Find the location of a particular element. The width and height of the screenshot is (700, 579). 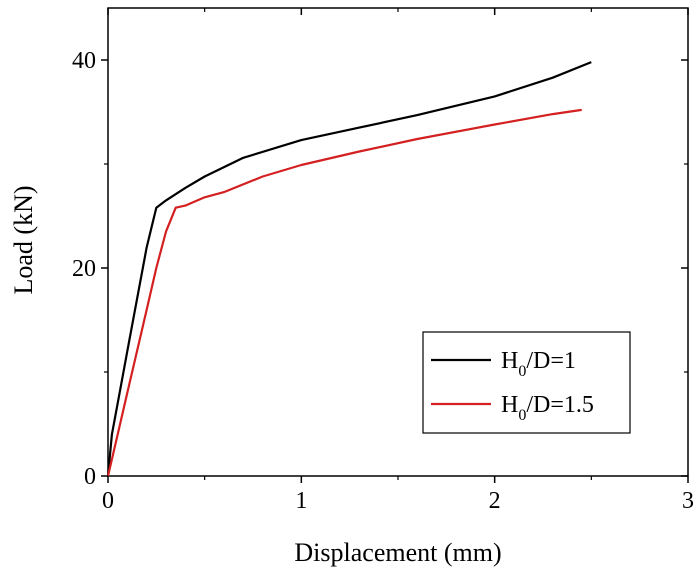

y-axis-label: Load (kN) is located at coordinates (23, 239).